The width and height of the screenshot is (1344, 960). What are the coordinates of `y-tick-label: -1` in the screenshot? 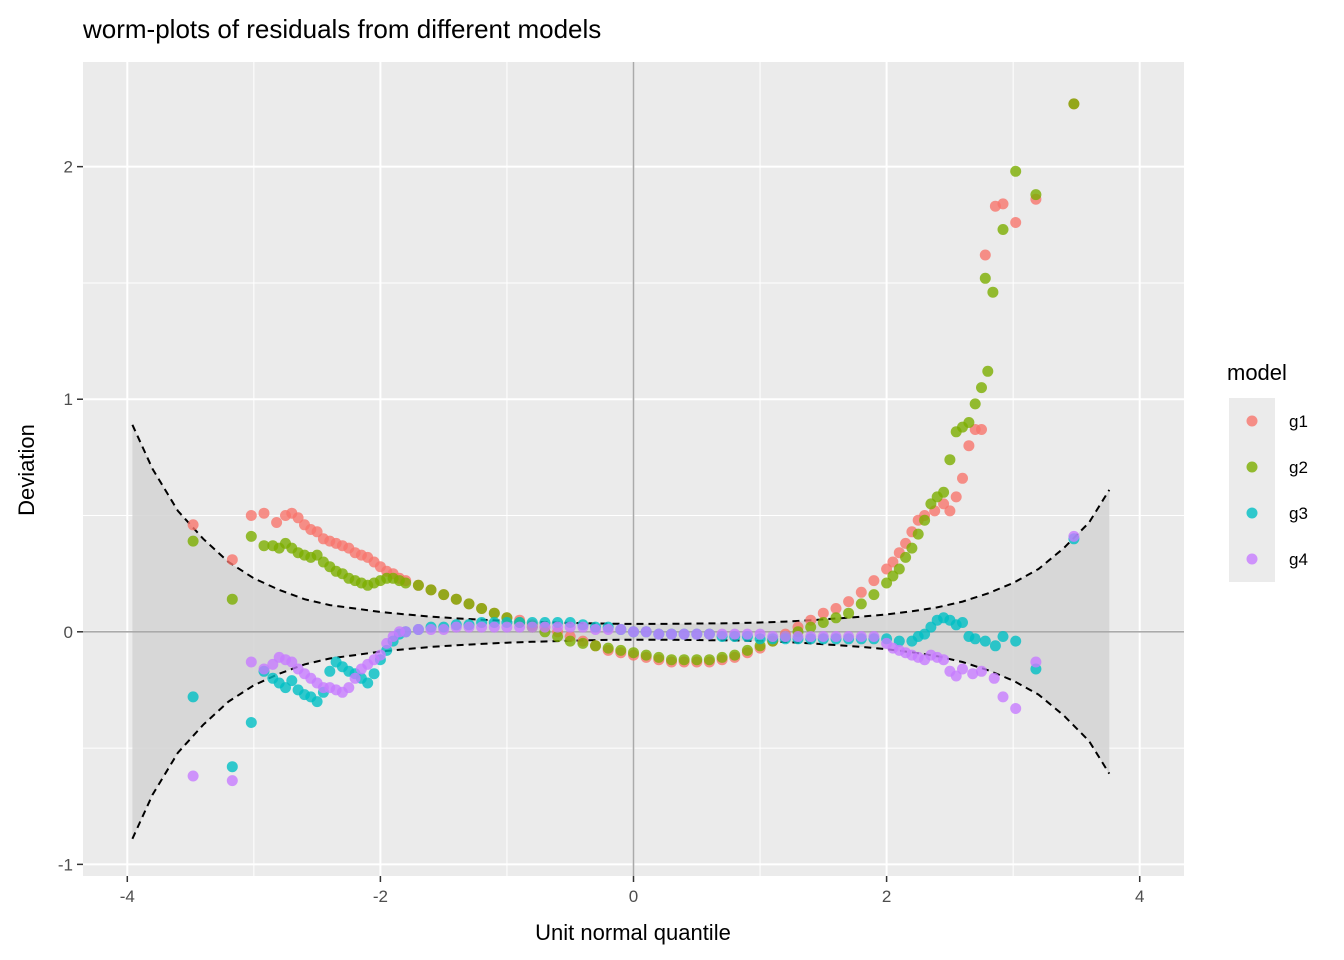 It's located at (65, 864).